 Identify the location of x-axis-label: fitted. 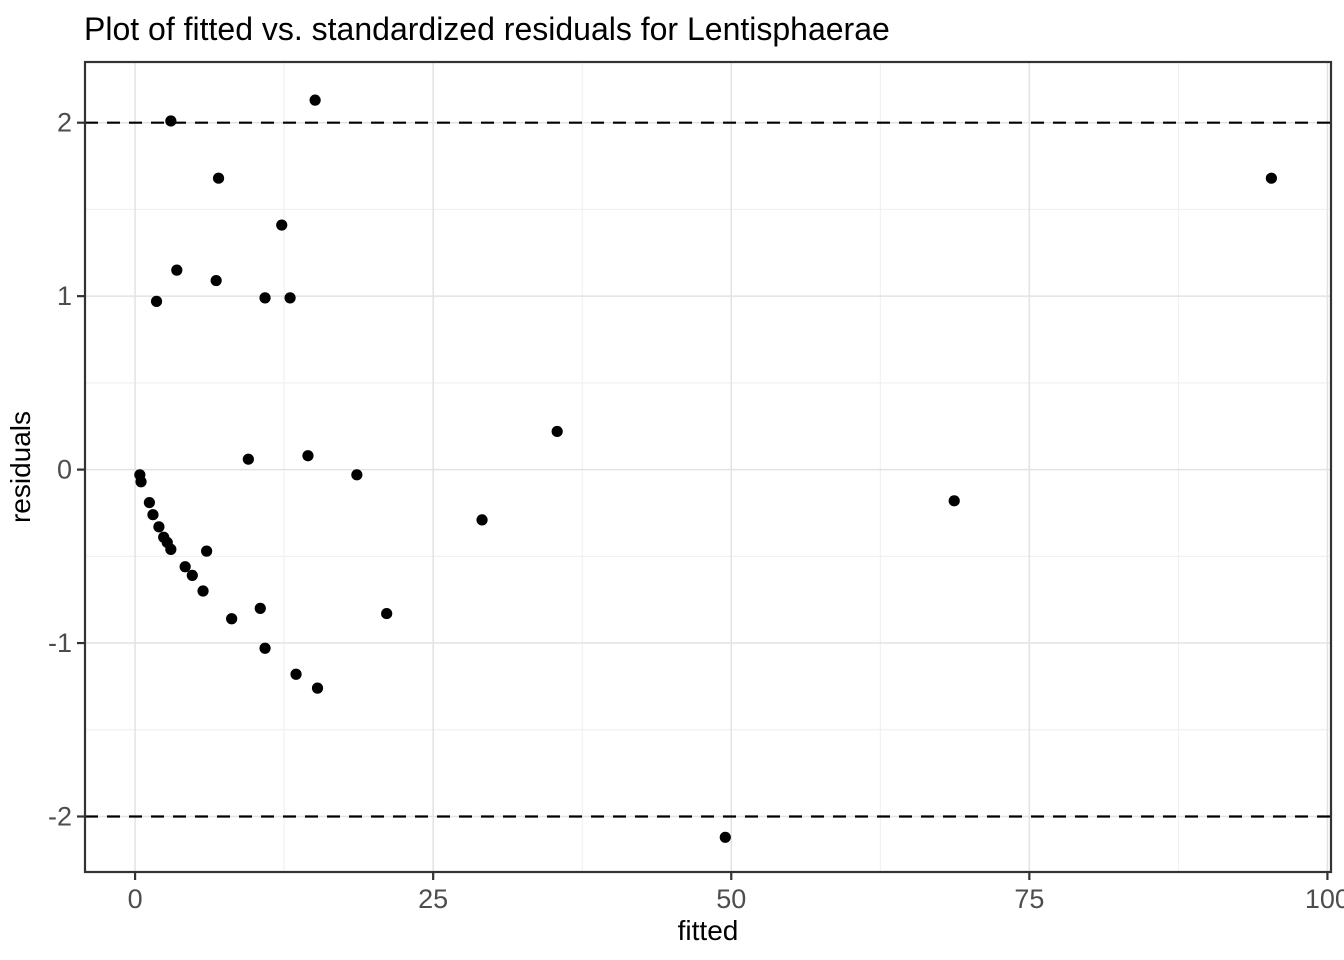
(708, 930).